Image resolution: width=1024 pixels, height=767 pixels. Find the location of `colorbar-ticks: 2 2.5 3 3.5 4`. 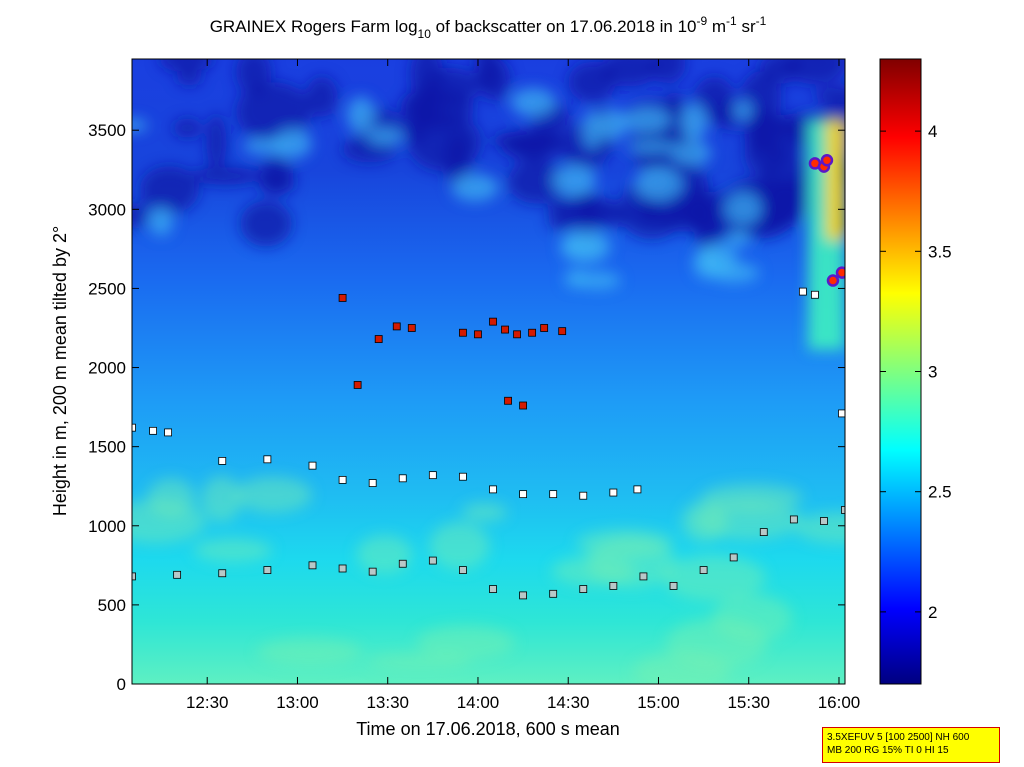

colorbar-ticks: 2 2.5 3 3.5 4 is located at coordinates (916, 372).